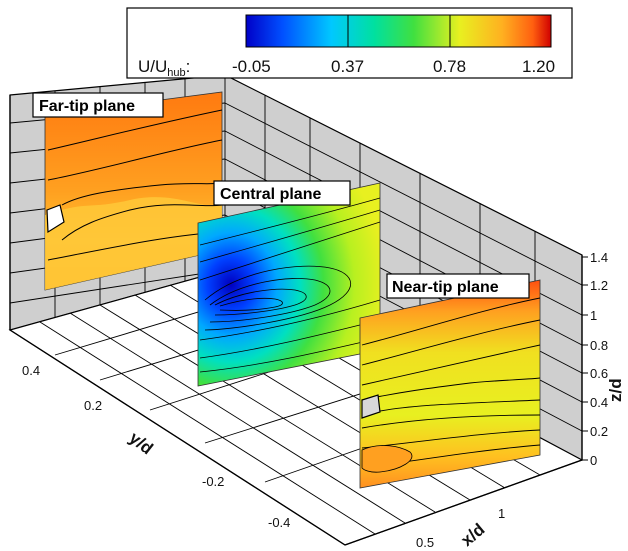 The image size is (628, 551). I want to click on colorbar-tick-label: -0.05, so click(251, 66).